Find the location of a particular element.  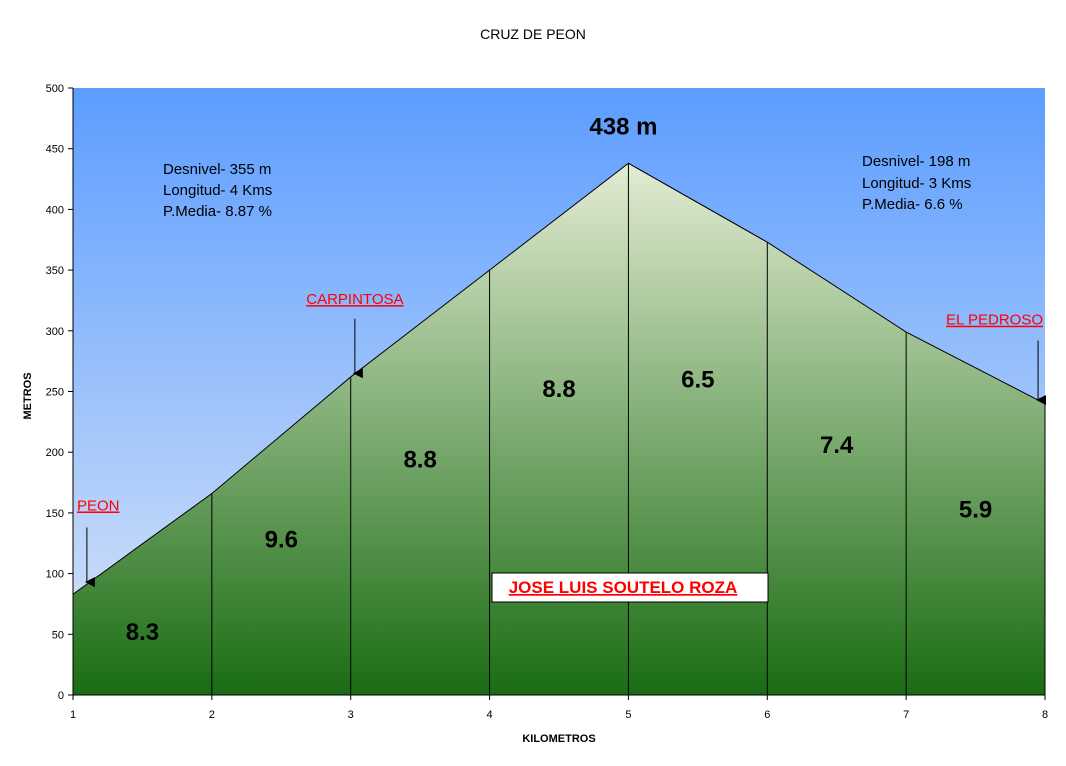

chart-title: CRUZ DE PEON is located at coordinates (533, 34).